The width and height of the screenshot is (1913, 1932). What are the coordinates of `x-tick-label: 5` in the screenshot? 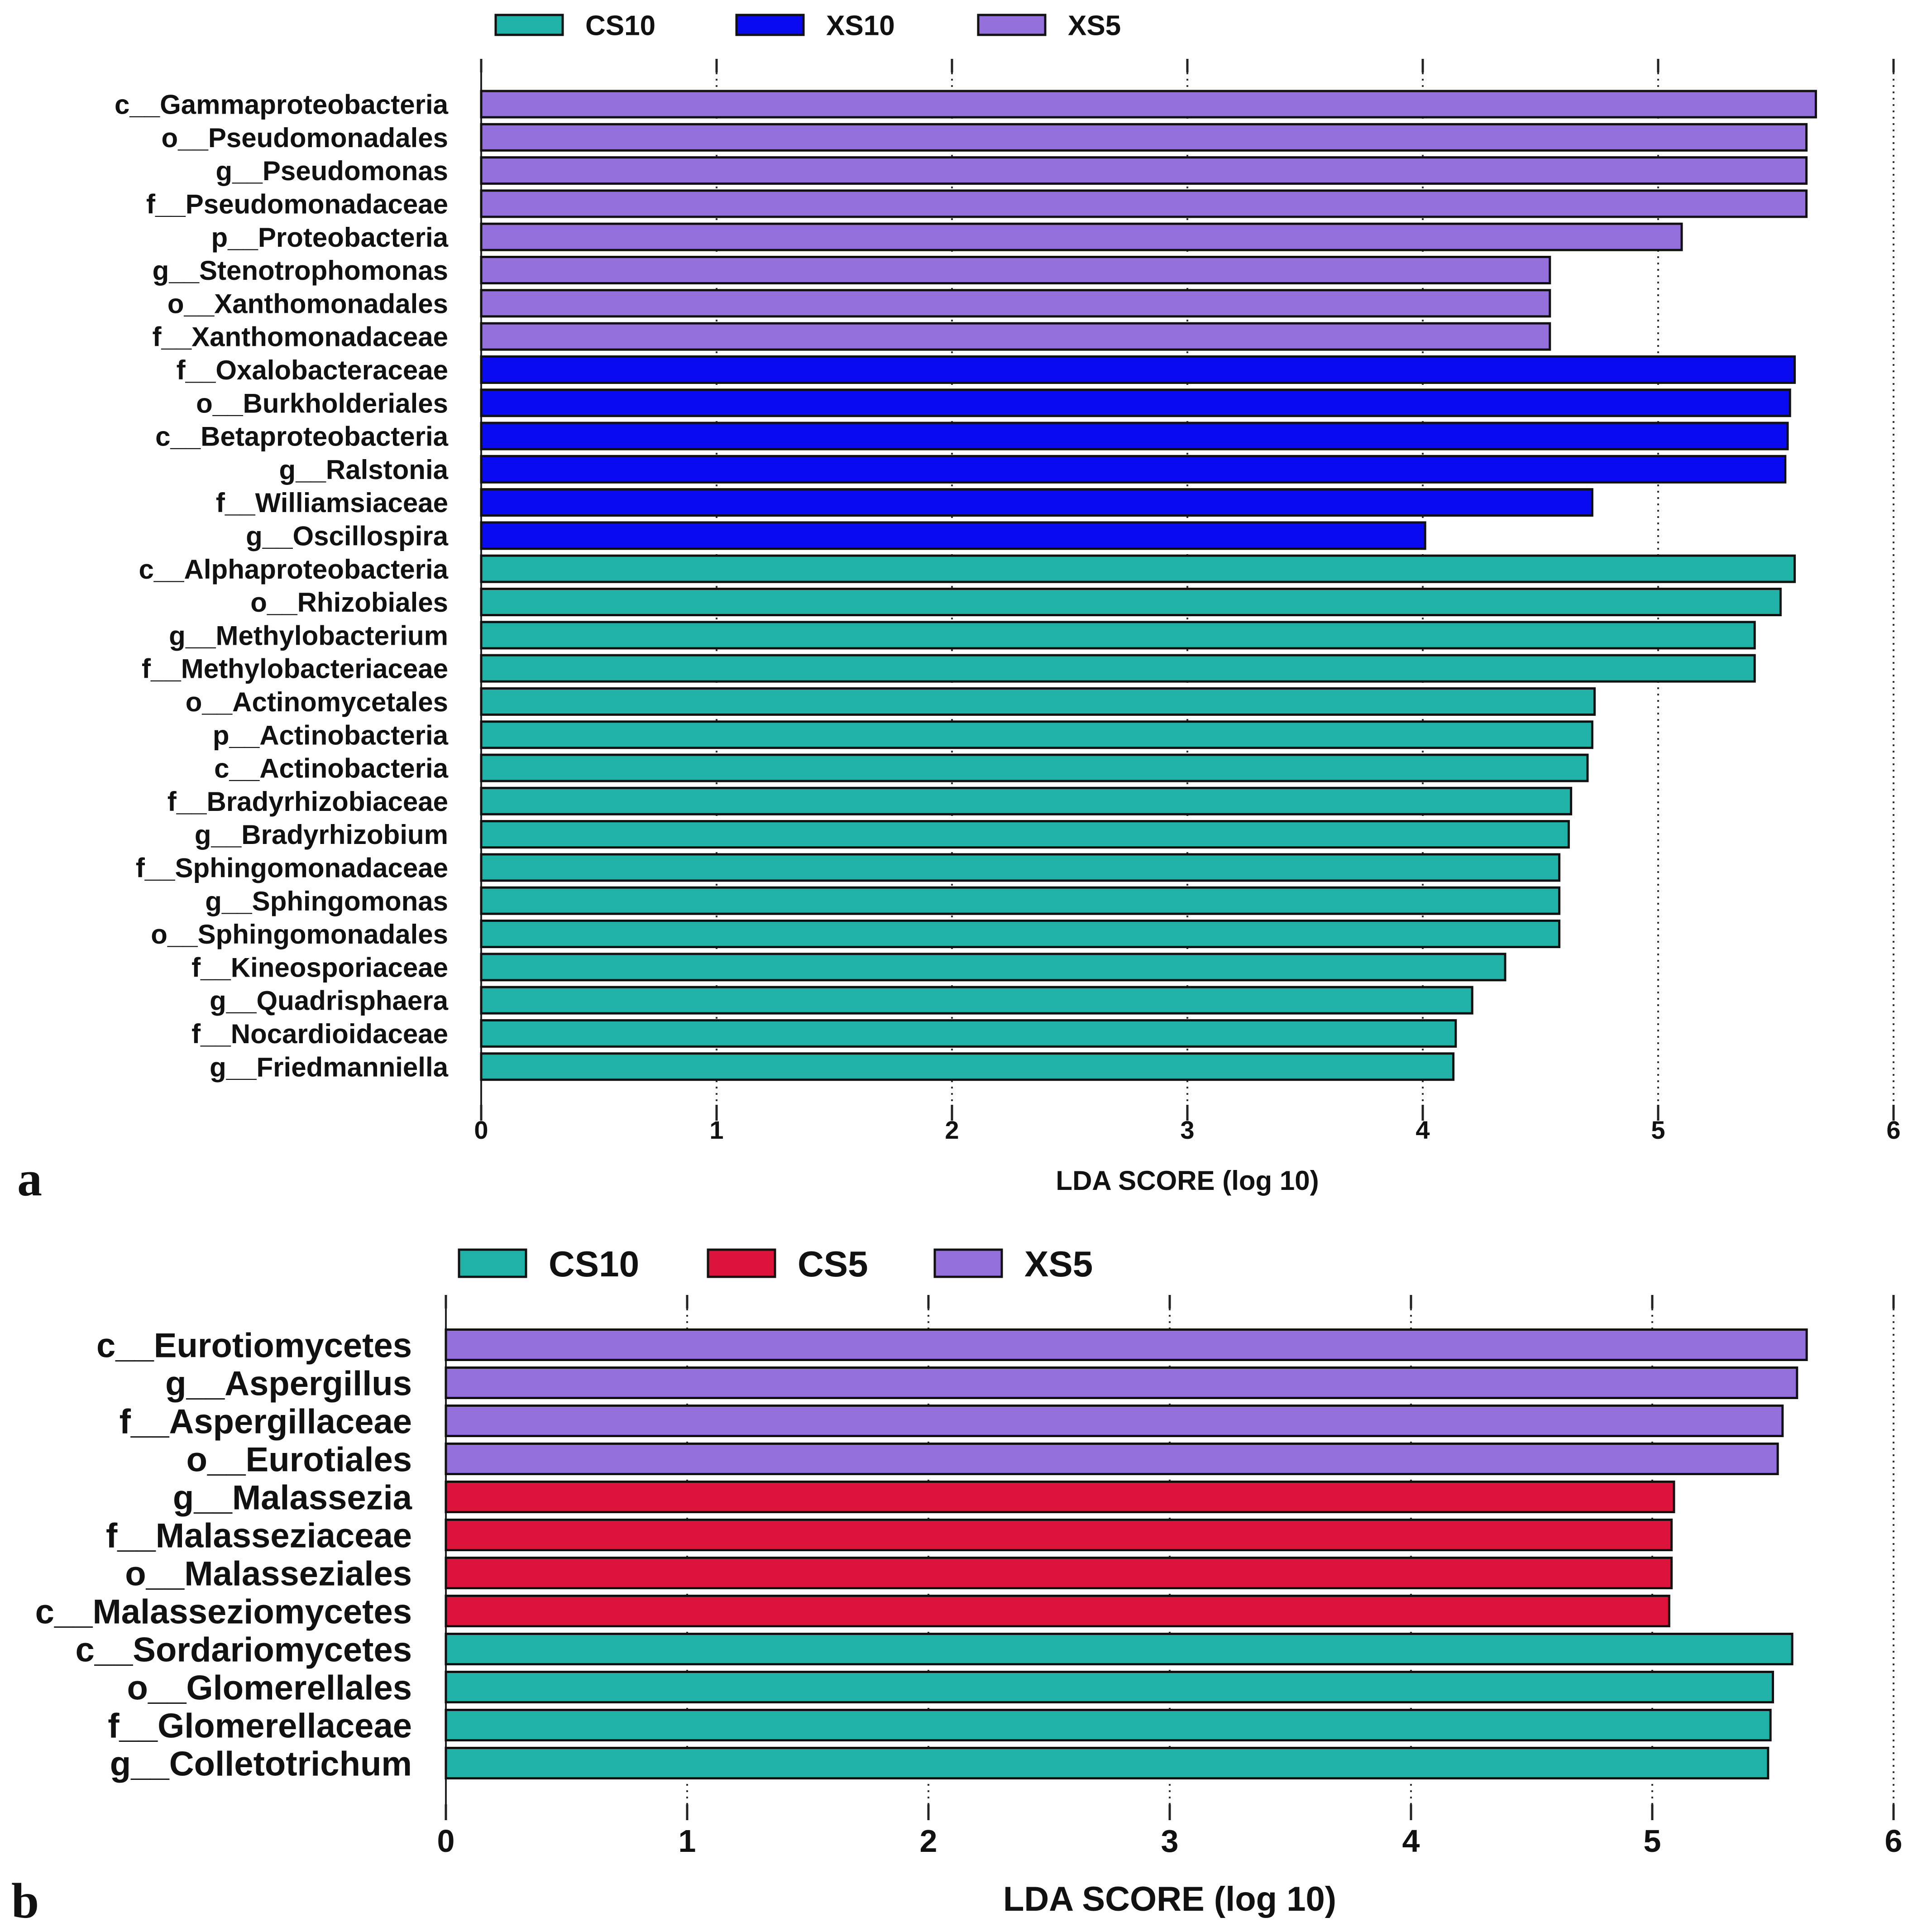 It's located at (1652, 1841).